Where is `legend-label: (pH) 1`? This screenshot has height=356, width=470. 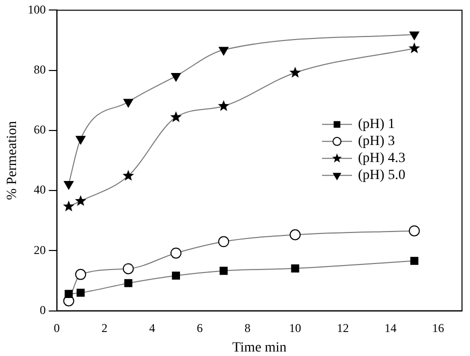
legend-label: (pH) 1 is located at coordinates (376, 124).